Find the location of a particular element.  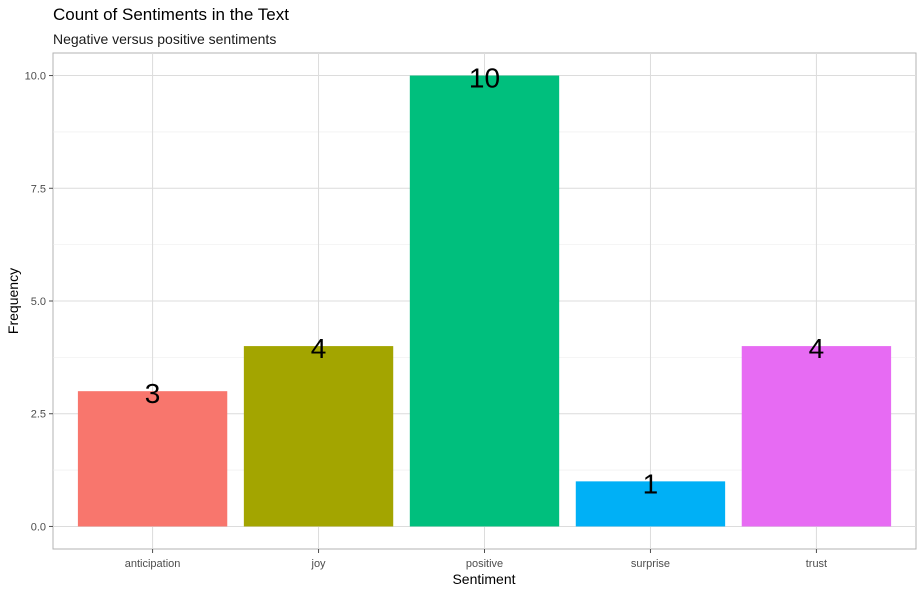

bar-surprise is located at coordinates (650, 504).